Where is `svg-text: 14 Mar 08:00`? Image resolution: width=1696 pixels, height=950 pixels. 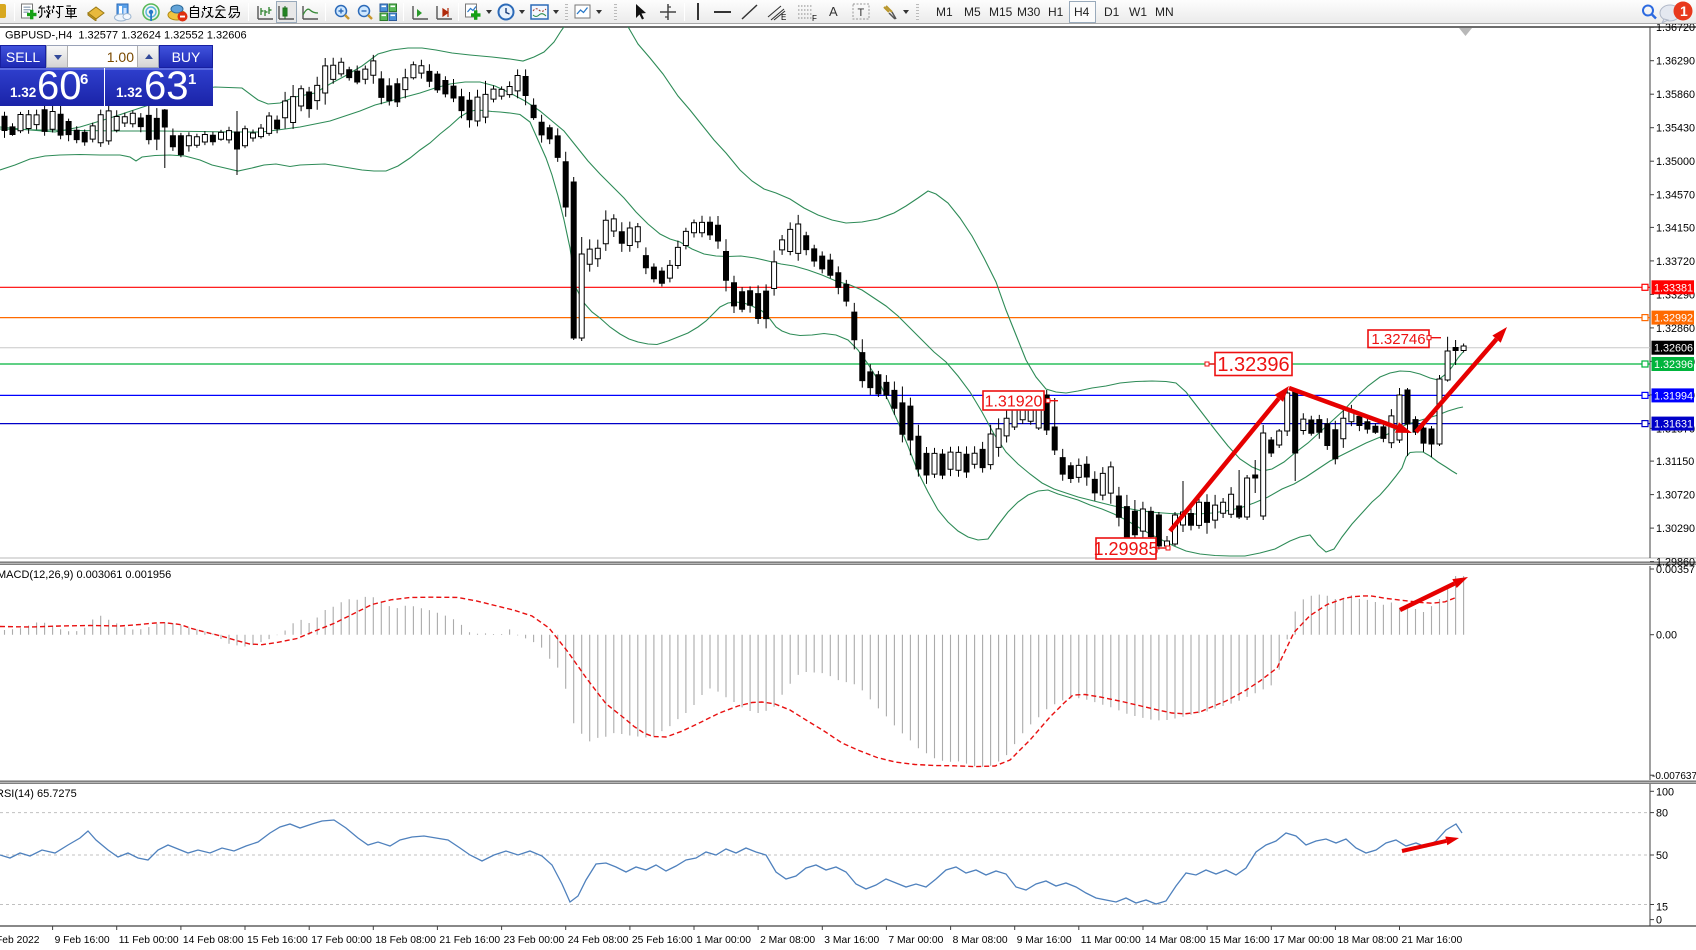 svg-text: 14 Mar 08:00 is located at coordinates (1175, 940).